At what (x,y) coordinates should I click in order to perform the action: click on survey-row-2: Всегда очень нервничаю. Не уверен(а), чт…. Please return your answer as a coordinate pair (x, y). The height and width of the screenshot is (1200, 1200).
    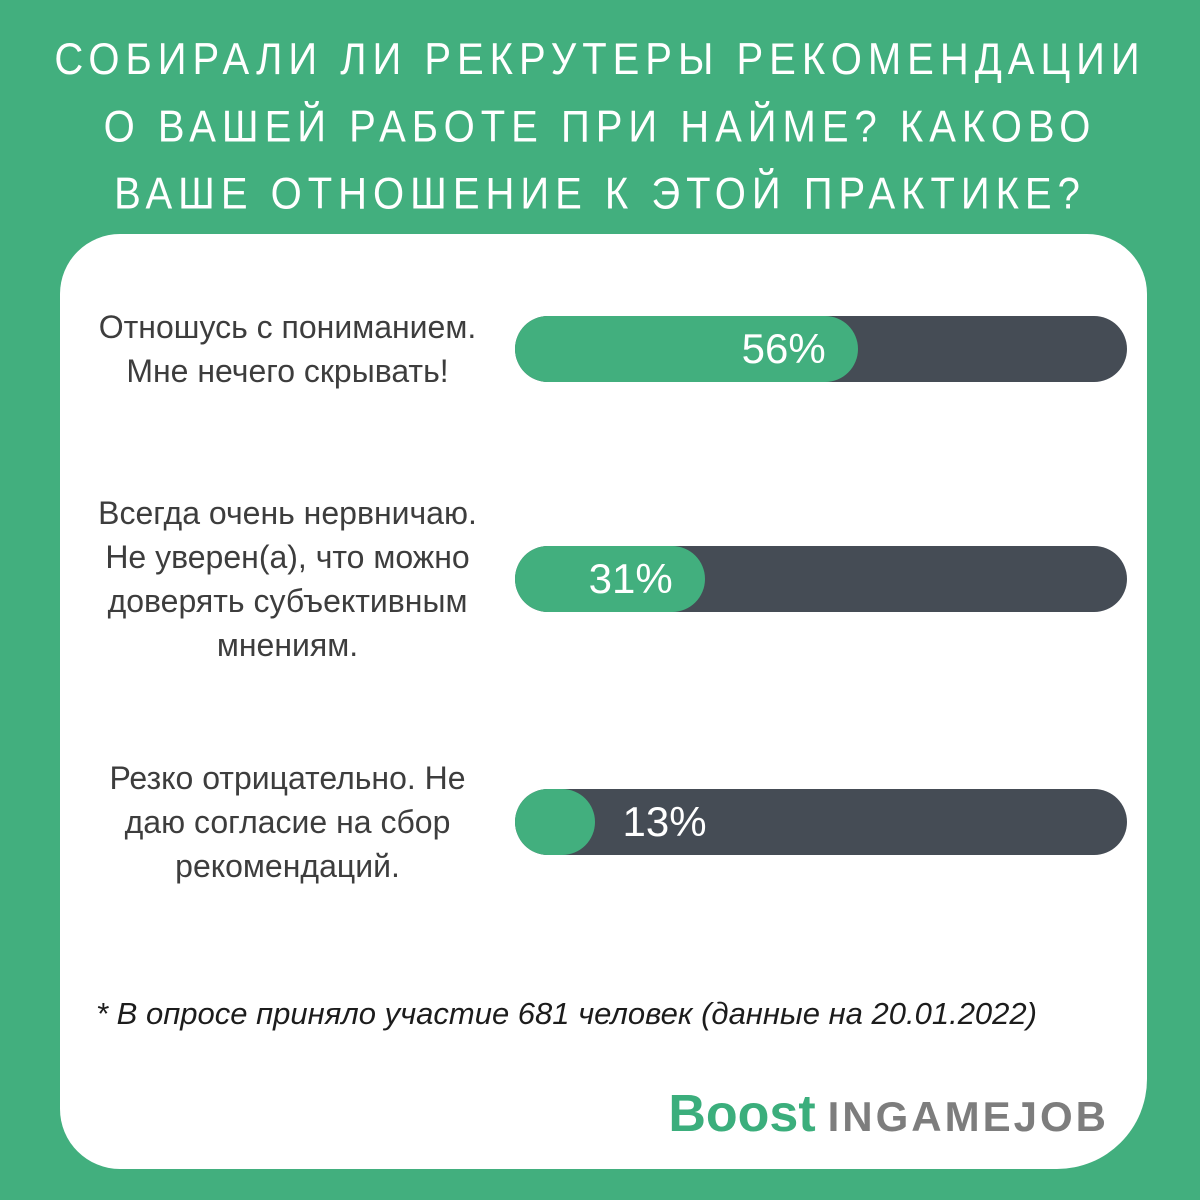
    Looking at the image, I should click on (608, 579).